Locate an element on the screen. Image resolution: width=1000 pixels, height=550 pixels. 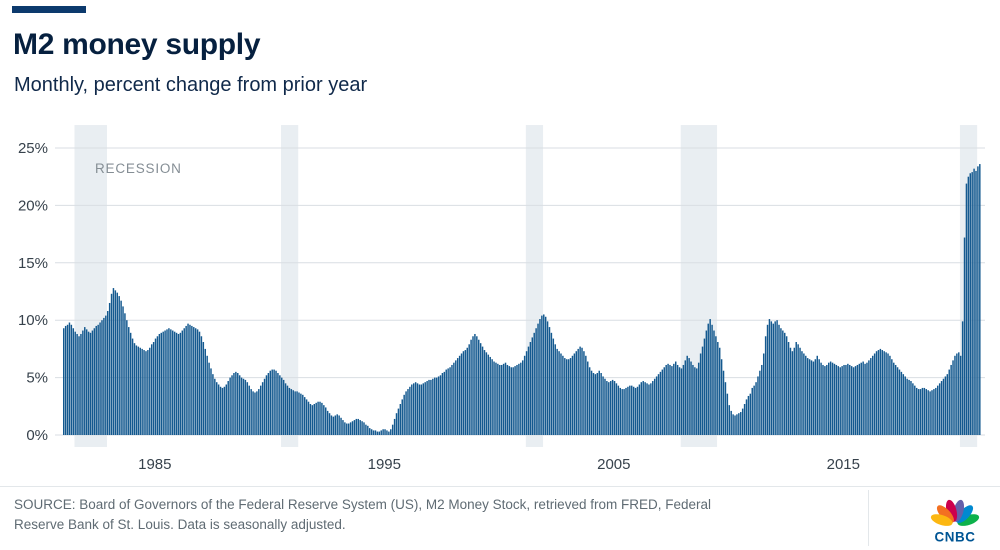
x-axis-tick-label: 2015 is located at coordinates (843, 464).